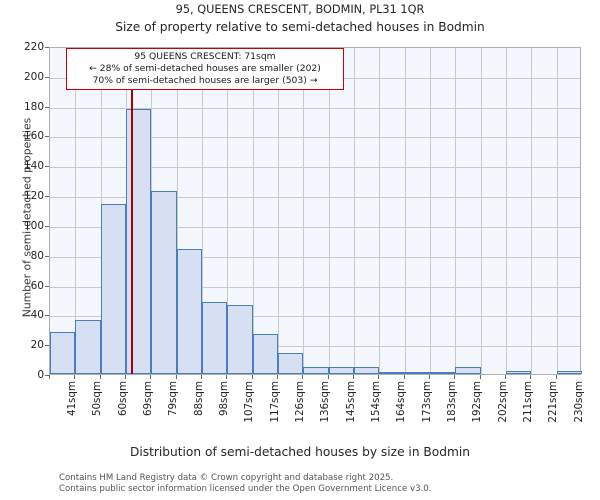  I want to click on y-axis-tick-label: 60, so click(37, 285).